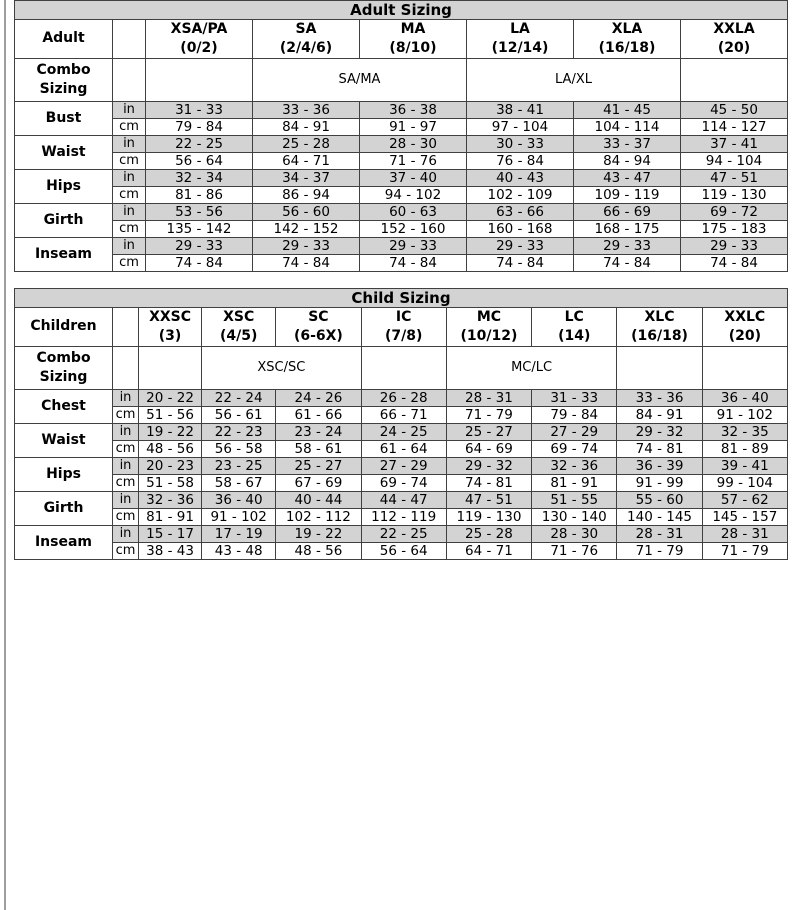  What do you see at coordinates (734, 160) in the screenshot?
I see `size-range-cell: 94 - 104` at bounding box center [734, 160].